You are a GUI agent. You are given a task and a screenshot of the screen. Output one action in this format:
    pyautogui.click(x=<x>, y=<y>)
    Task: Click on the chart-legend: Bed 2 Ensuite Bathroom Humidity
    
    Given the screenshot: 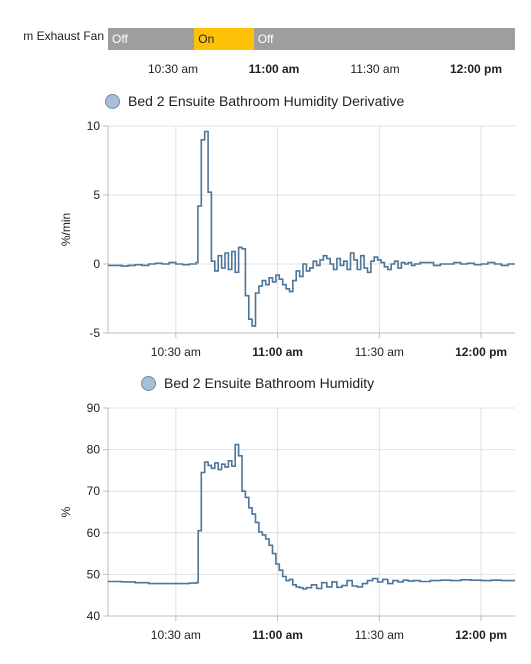 What is the action you would take?
    pyautogui.click(x=257, y=383)
    